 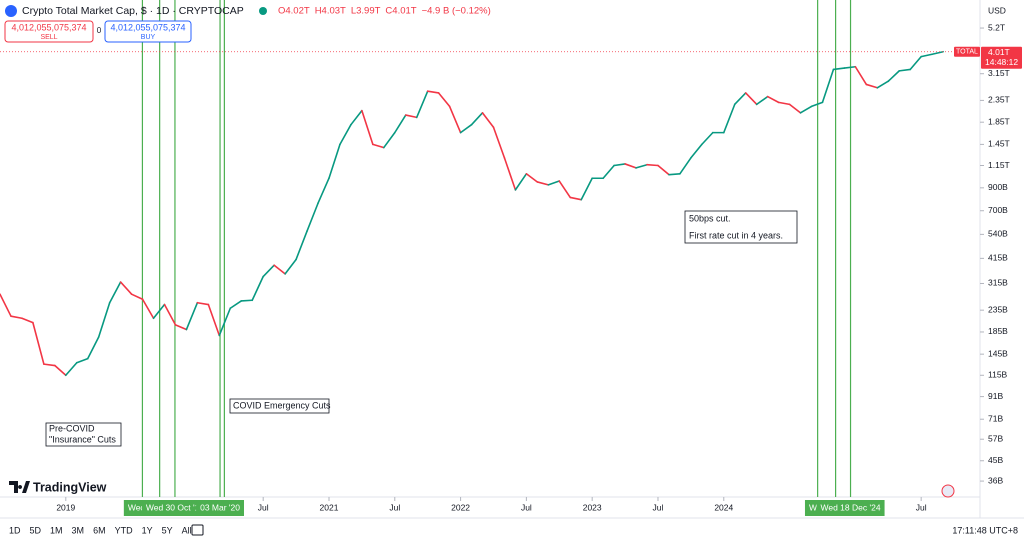 I want to click on y-tick-label: 540B, so click(x=998, y=234).